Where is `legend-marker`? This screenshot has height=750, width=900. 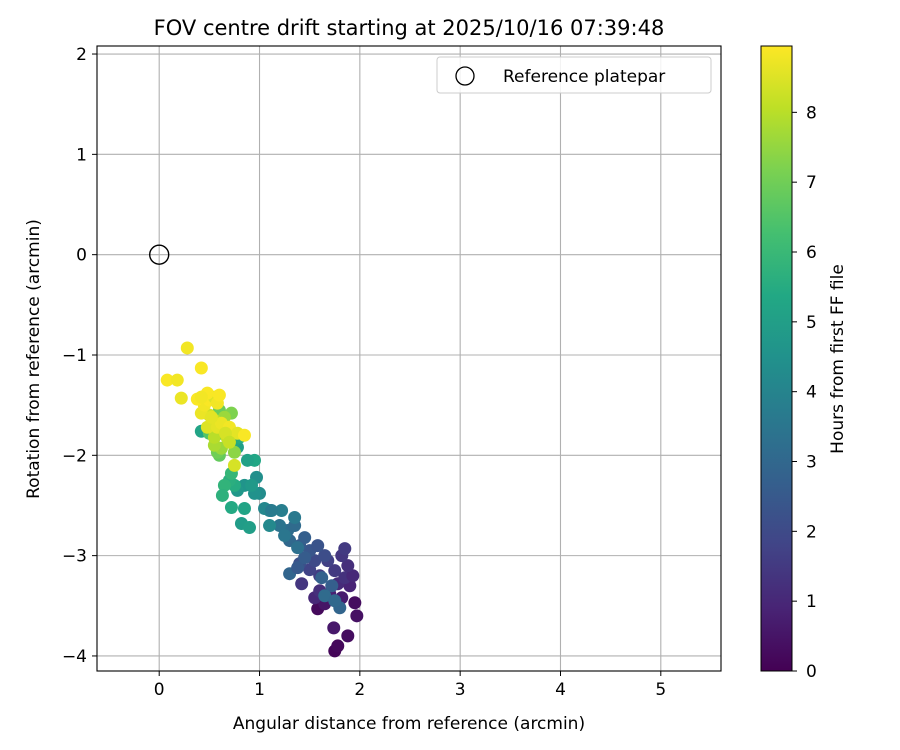
legend-marker is located at coordinates (465, 76).